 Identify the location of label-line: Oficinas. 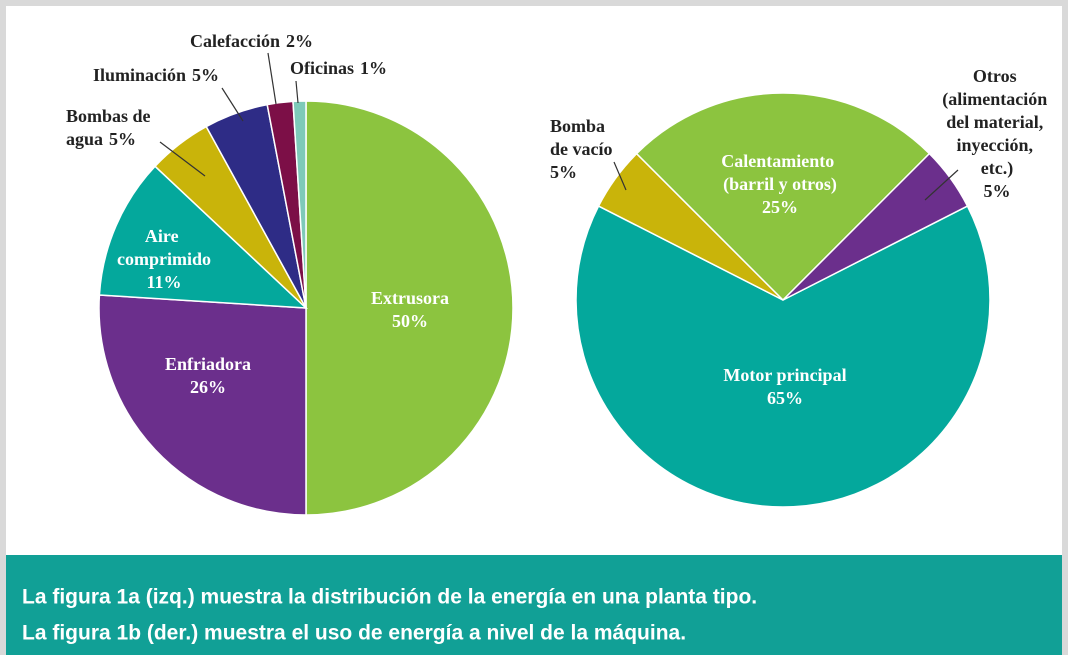
(322, 68).